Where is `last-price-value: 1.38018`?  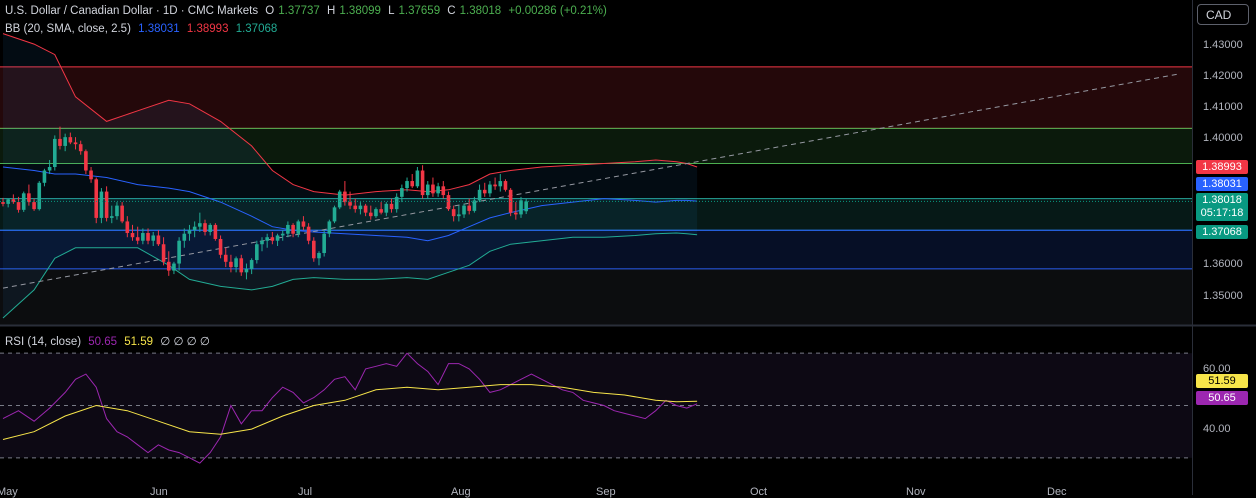
last-price-value: 1.38018 is located at coordinates (1222, 200).